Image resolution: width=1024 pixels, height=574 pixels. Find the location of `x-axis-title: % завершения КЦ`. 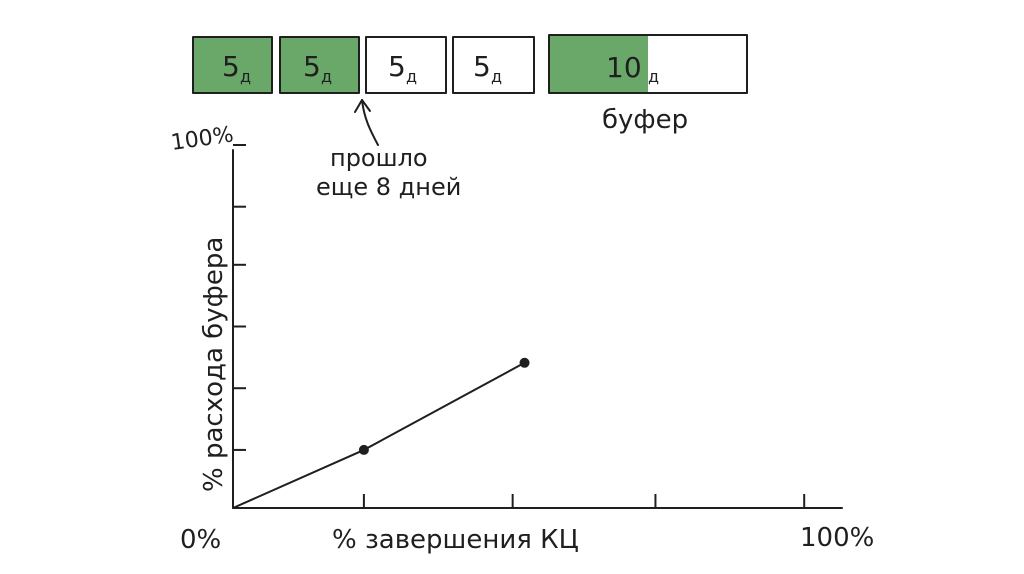

x-axis-title: % завершения КЦ is located at coordinates (455, 540).